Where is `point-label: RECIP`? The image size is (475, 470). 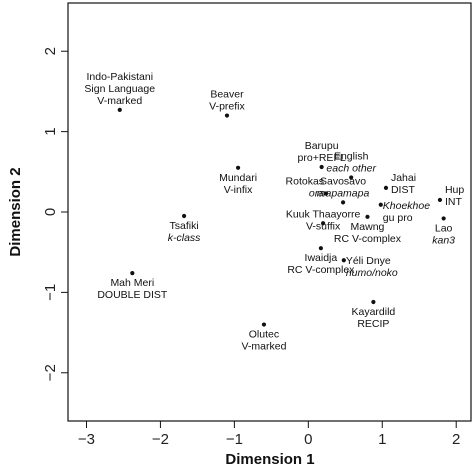 point-label: RECIP is located at coordinates (373, 324).